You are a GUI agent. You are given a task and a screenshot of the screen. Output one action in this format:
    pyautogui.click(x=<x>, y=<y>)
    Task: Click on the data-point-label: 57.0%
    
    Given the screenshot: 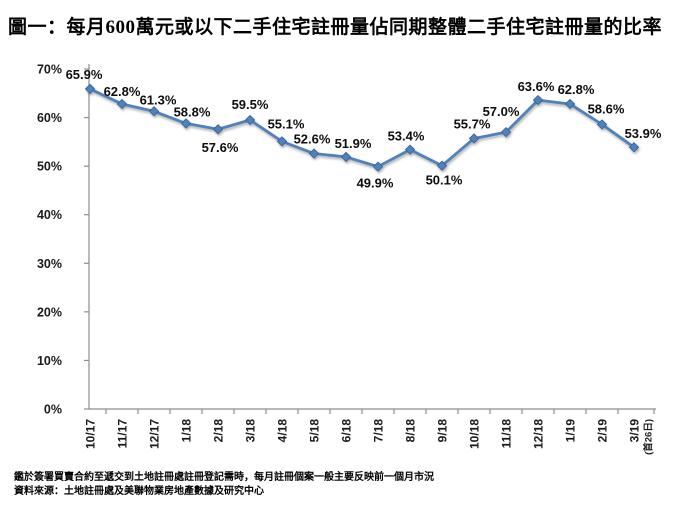 What is the action you would take?
    pyautogui.click(x=501, y=111)
    